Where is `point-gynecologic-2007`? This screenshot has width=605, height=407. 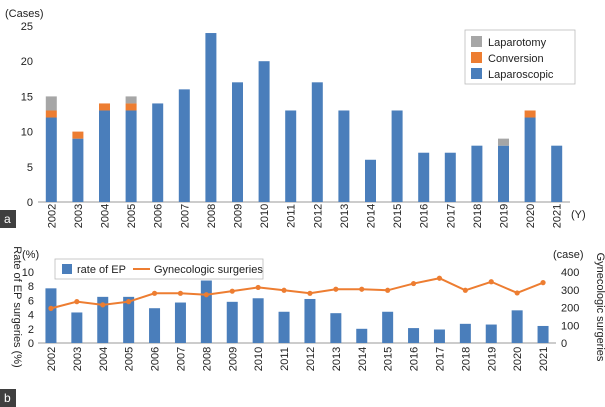 point-gynecologic-2007 is located at coordinates (180, 293).